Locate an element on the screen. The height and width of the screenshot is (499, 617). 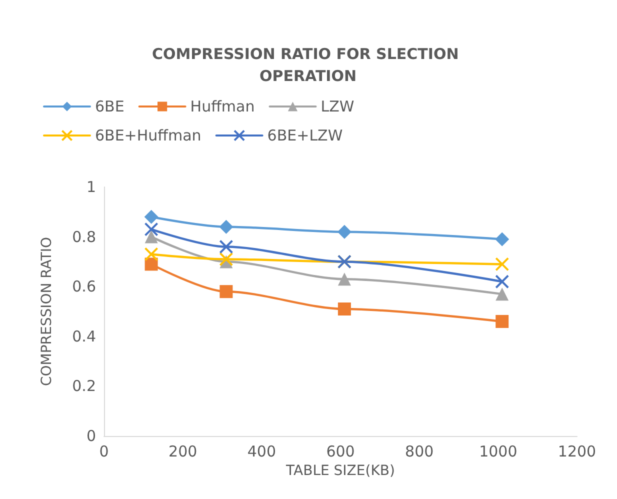
legend-label: LZW is located at coordinates (337, 107).